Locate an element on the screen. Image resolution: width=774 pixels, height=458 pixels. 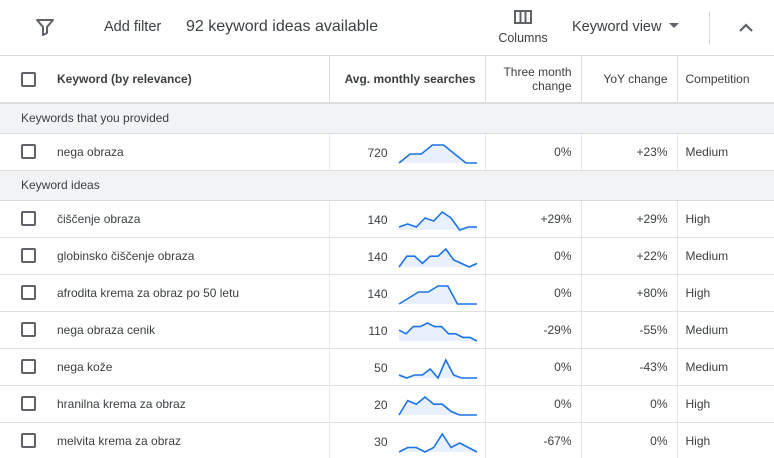
yoy-change-cell: +29% is located at coordinates (629, 219).